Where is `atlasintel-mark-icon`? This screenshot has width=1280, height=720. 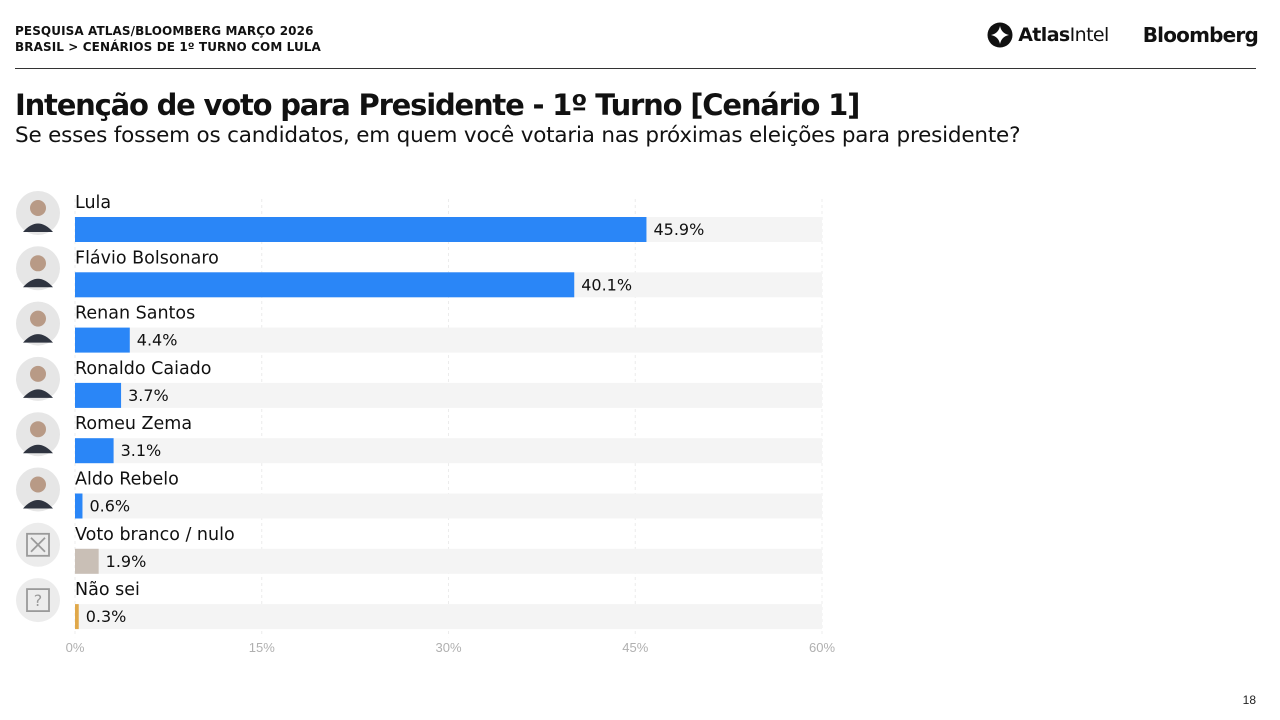
atlasintel-mark-icon is located at coordinates (1000, 35).